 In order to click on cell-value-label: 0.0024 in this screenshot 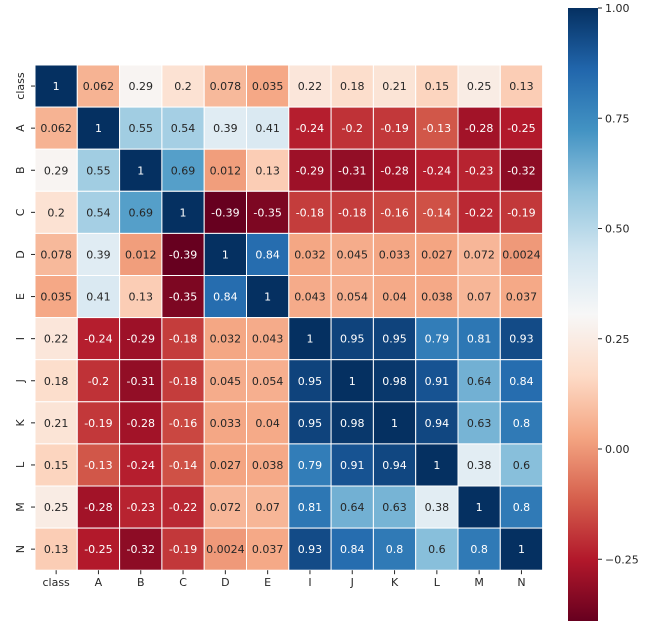, I will do `click(225, 549)`.